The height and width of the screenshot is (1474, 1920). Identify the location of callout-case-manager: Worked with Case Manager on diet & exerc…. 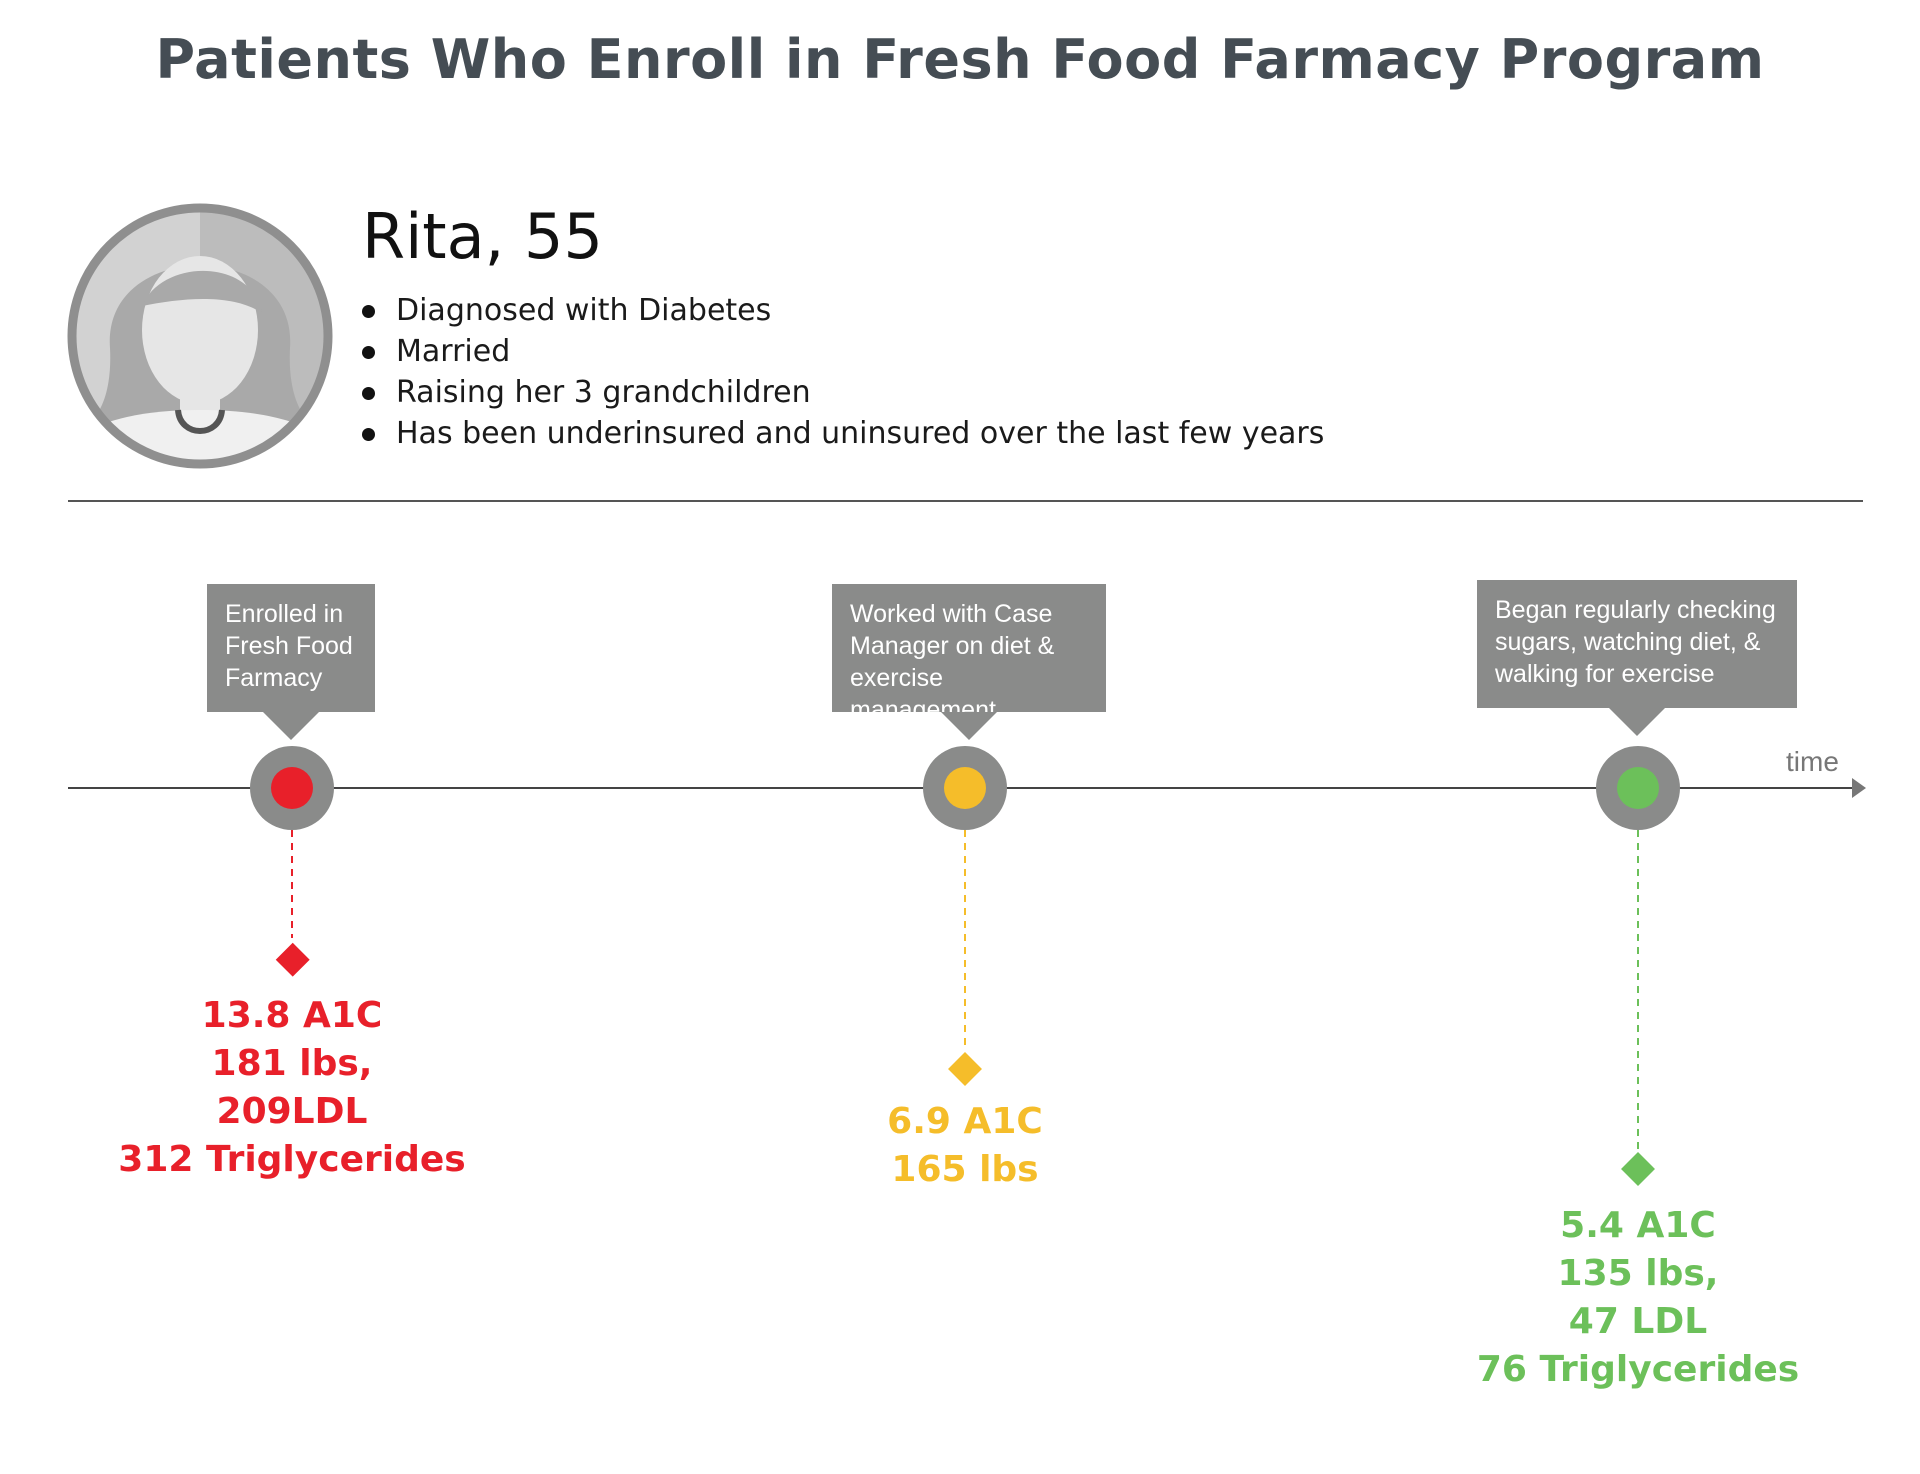
(969, 662).